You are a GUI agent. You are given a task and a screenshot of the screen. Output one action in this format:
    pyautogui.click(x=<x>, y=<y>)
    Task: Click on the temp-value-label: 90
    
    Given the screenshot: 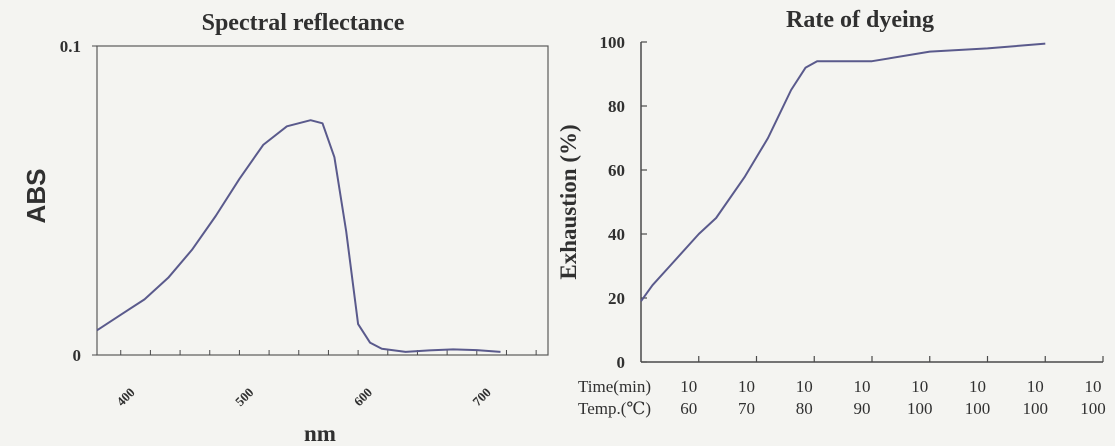 What is the action you would take?
    pyautogui.click(x=862, y=408)
    